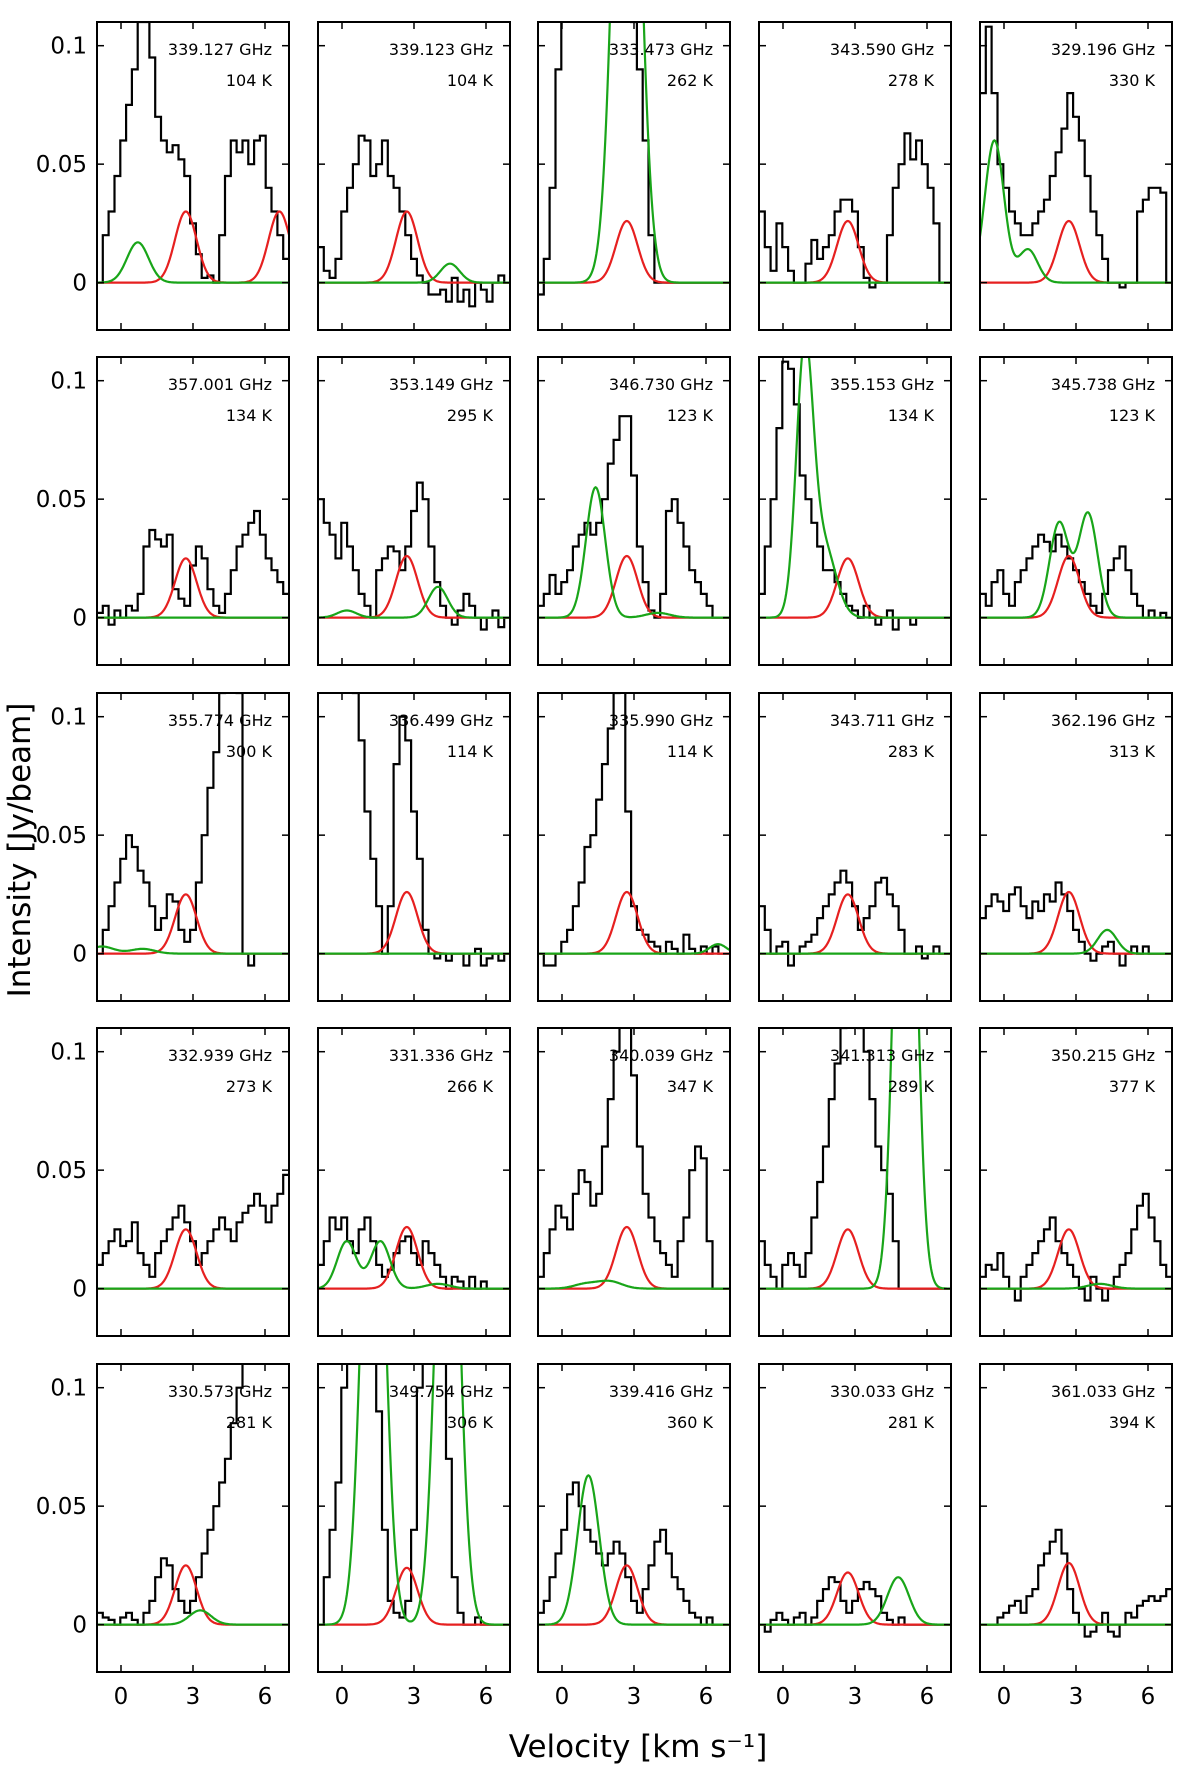  Describe the element at coordinates (1103, 49) in the screenshot. I see `panel-frequency-label: 329.196 GHz` at that location.